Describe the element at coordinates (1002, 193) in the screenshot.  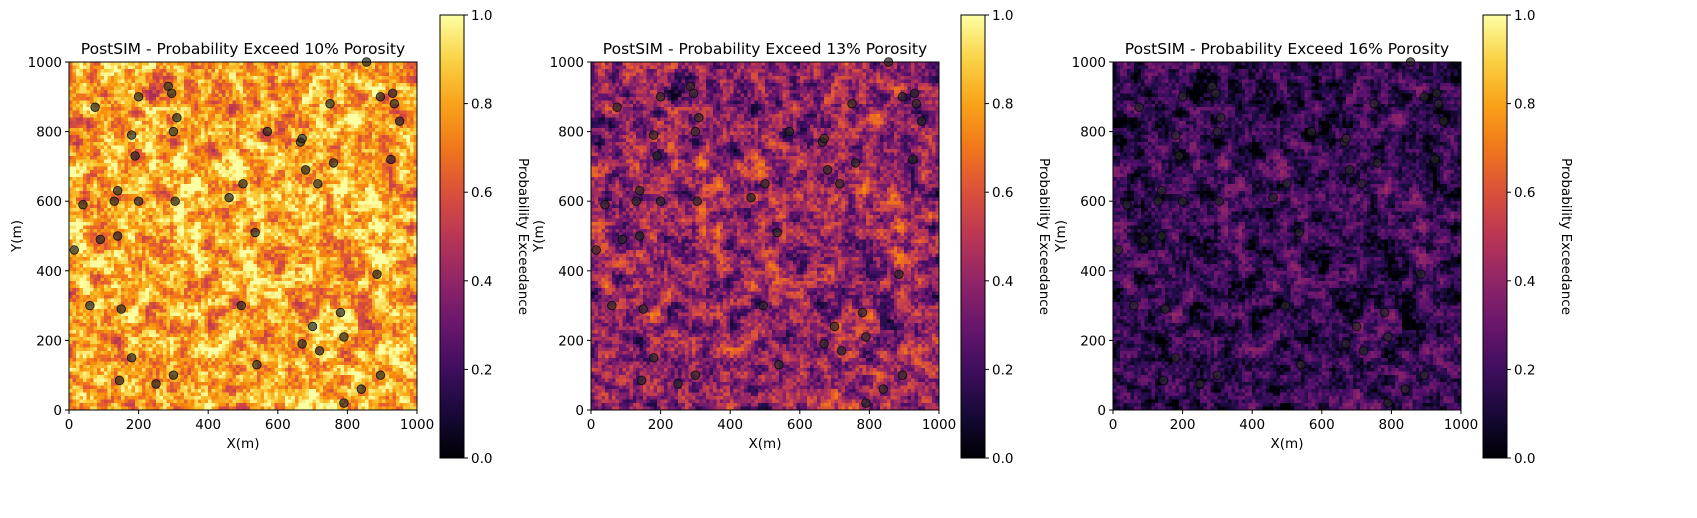
I see `colorbar-tick-label: 0.6` at that location.